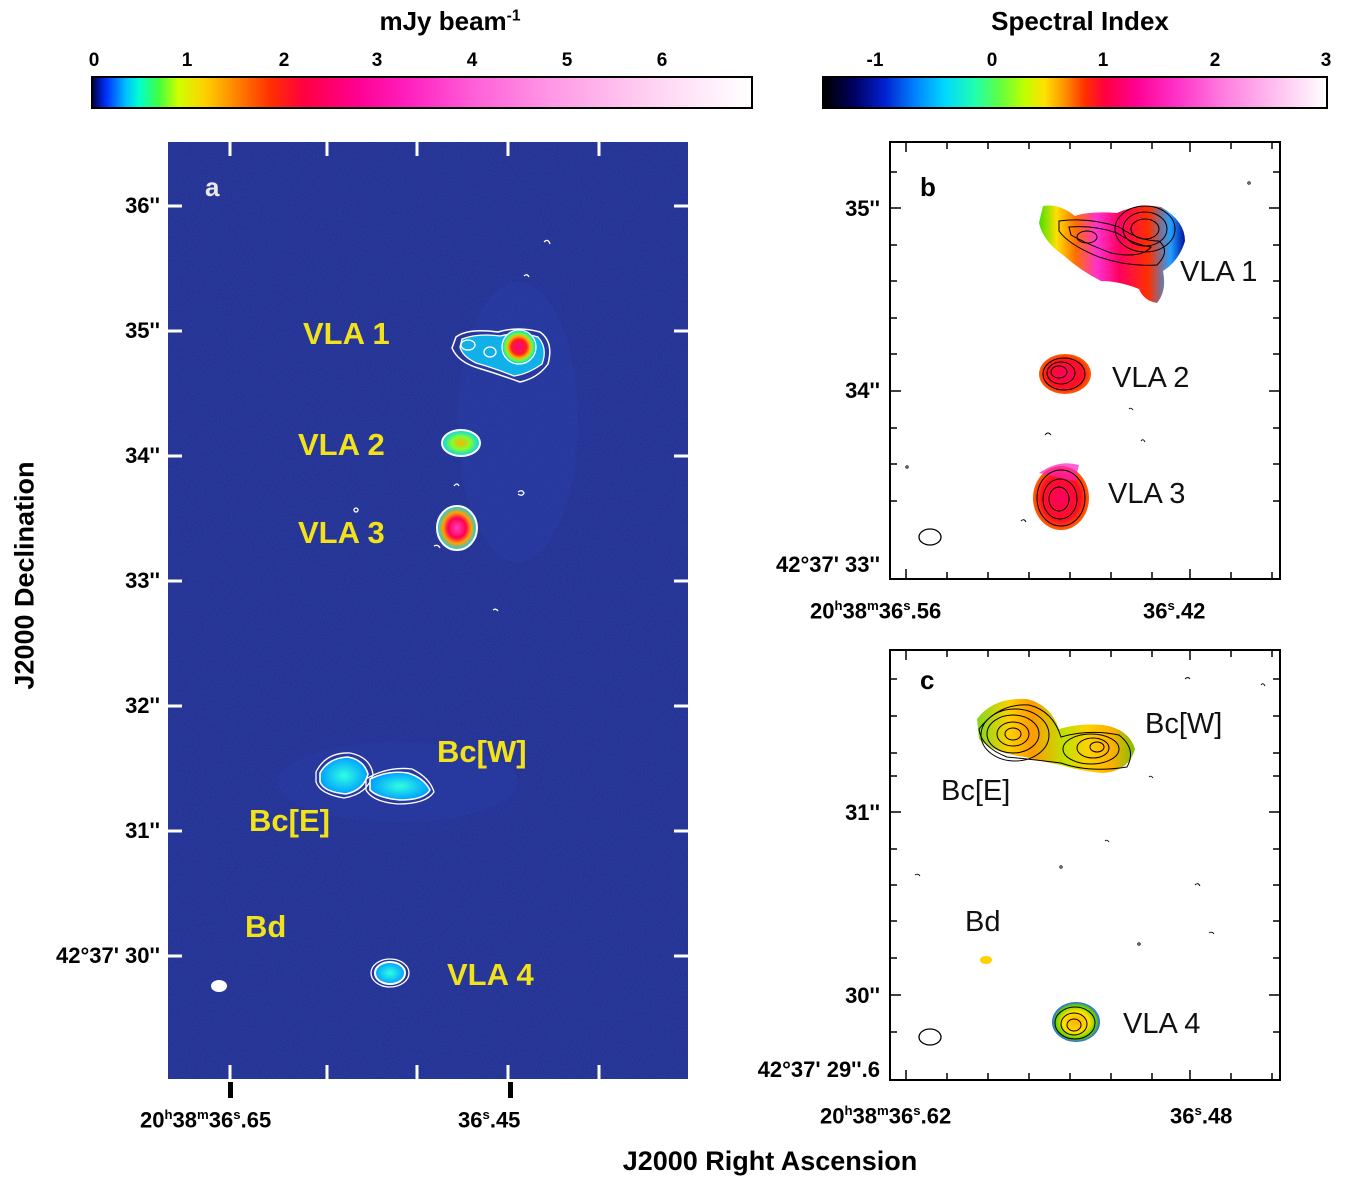 This screenshot has height=1179, width=1349. I want to click on colorbar-left-tick: 2, so click(284, 60).